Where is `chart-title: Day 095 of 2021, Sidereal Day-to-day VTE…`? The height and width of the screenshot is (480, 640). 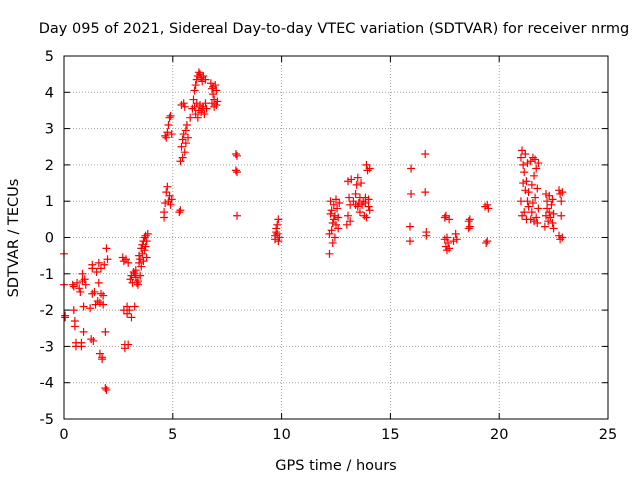 chart-title: Day 095 of 2021, Sidereal Day-to-day VTE… is located at coordinates (334, 29).